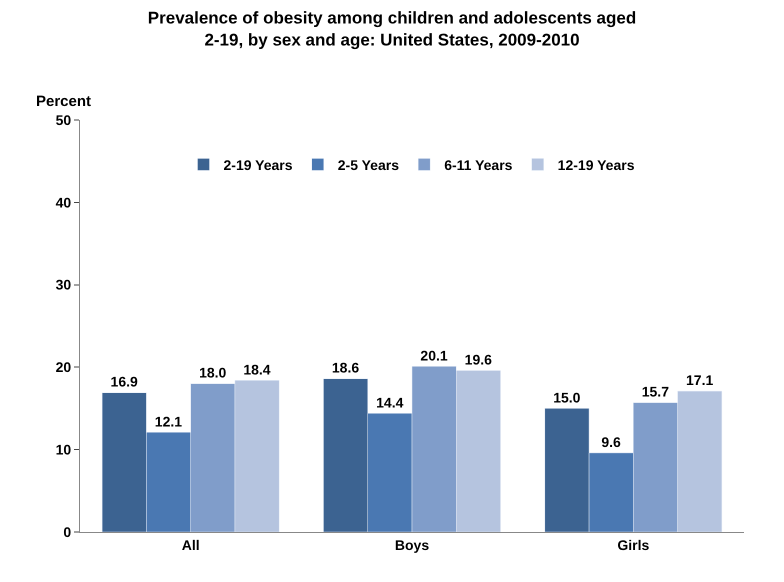  Describe the element at coordinates (67, 532) in the screenshot. I see `y-tick-label: 0` at that location.